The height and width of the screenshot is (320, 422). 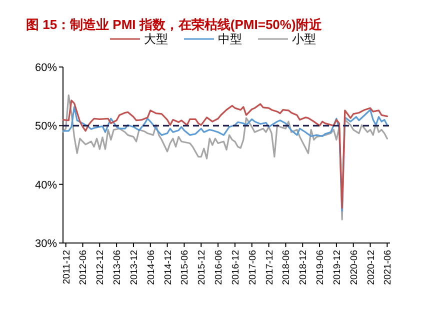 What do you see at coordinates (354, 267) in the screenshot?
I see `x-tick-label: 2020-06` at bounding box center [354, 267].